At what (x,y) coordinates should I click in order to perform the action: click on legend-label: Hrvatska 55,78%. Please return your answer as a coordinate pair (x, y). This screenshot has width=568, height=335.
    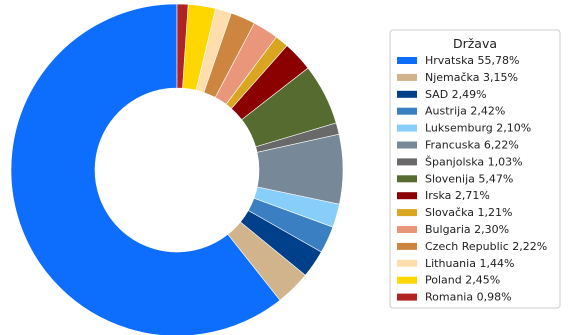
    Looking at the image, I should click on (472, 60).